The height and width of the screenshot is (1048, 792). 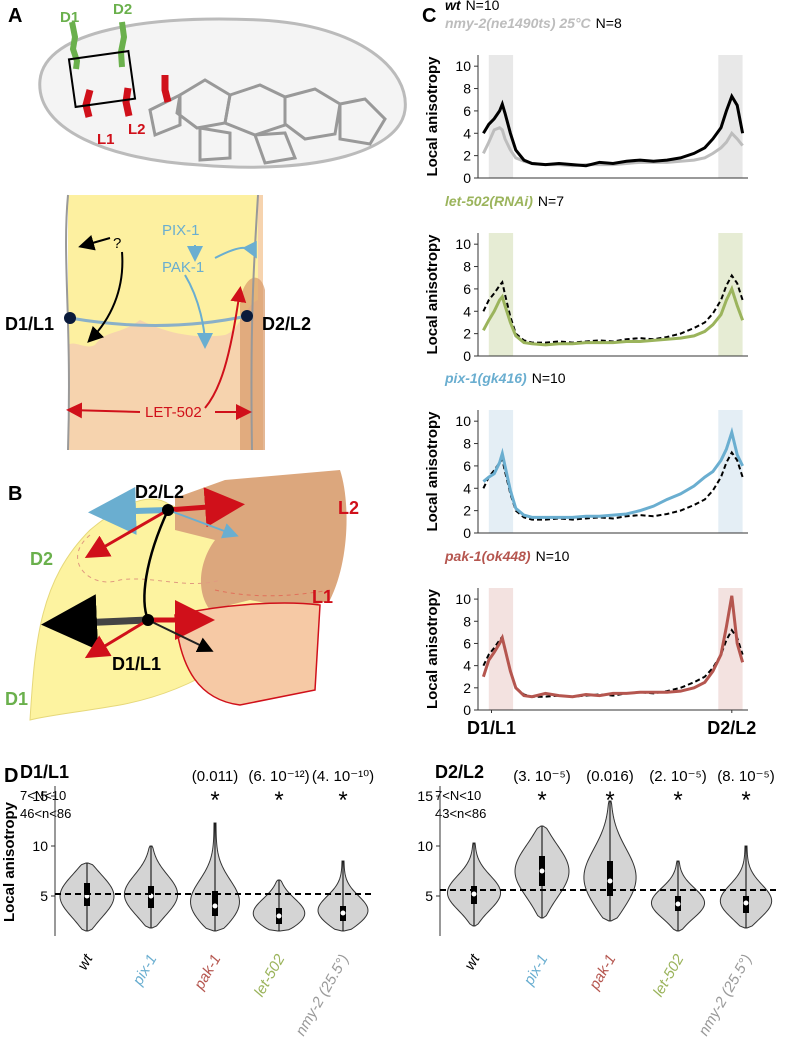 What do you see at coordinates (489, 201) in the screenshot?
I see `legend-name: let-502(RNAi)` at bounding box center [489, 201].